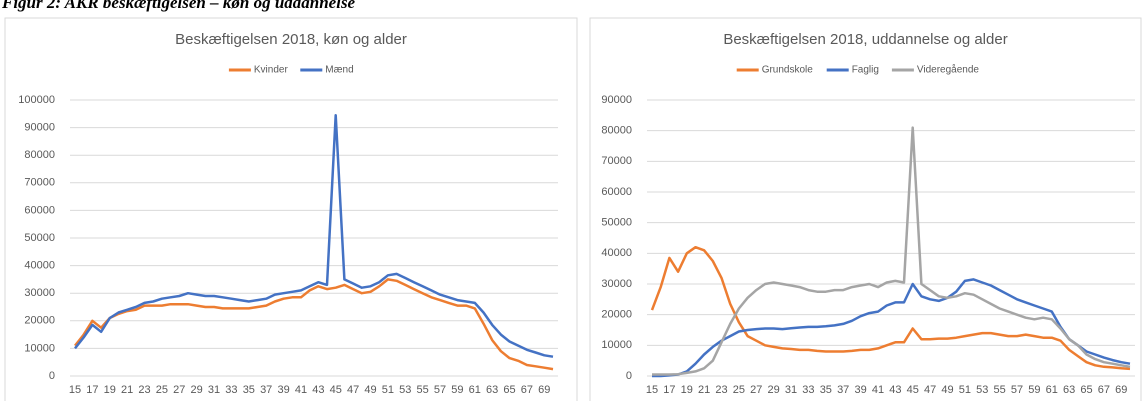 The image size is (1146, 406). What do you see at coordinates (339, 70) in the screenshot?
I see `legend-label: Mænd` at bounding box center [339, 70].